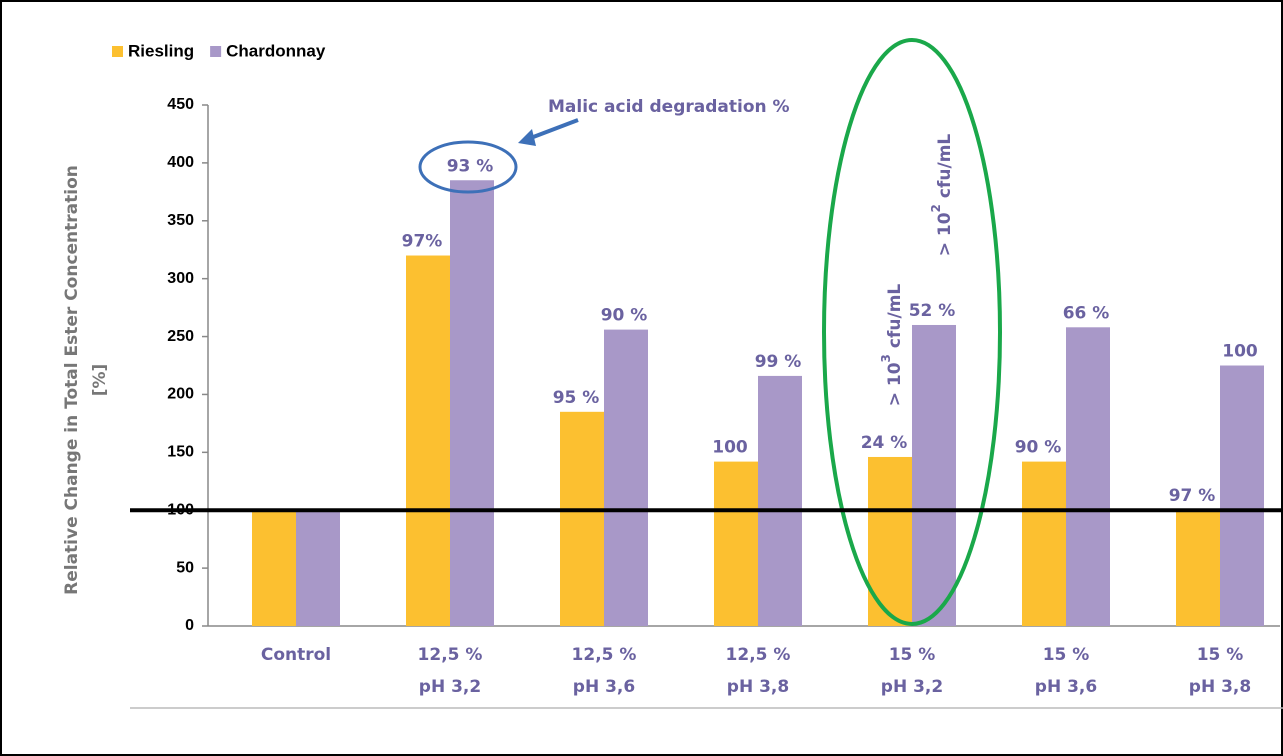 Image resolution: width=1283 pixels, height=756 pixels. Describe the element at coordinates (180, 452) in the screenshot. I see `y-tick-label: 150` at that location.